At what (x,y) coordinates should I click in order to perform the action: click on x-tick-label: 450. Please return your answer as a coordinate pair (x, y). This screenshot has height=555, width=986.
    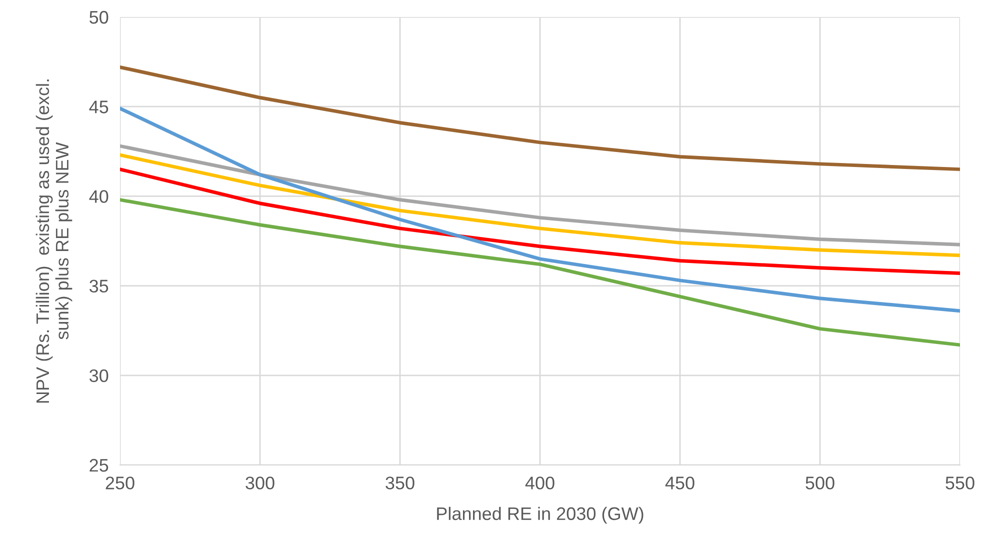
    Looking at the image, I should click on (679, 483).